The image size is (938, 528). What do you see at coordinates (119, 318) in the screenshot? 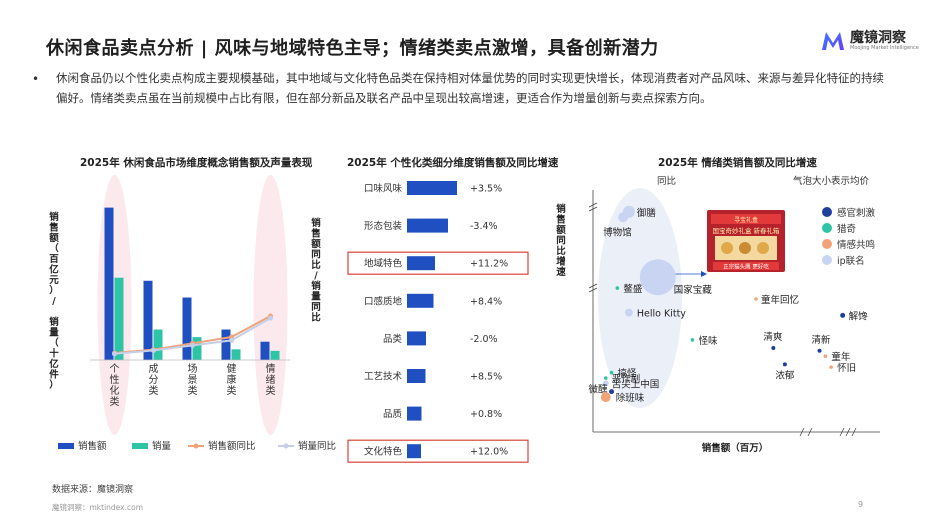
I see `bar-销量-个性化类` at bounding box center [119, 318].